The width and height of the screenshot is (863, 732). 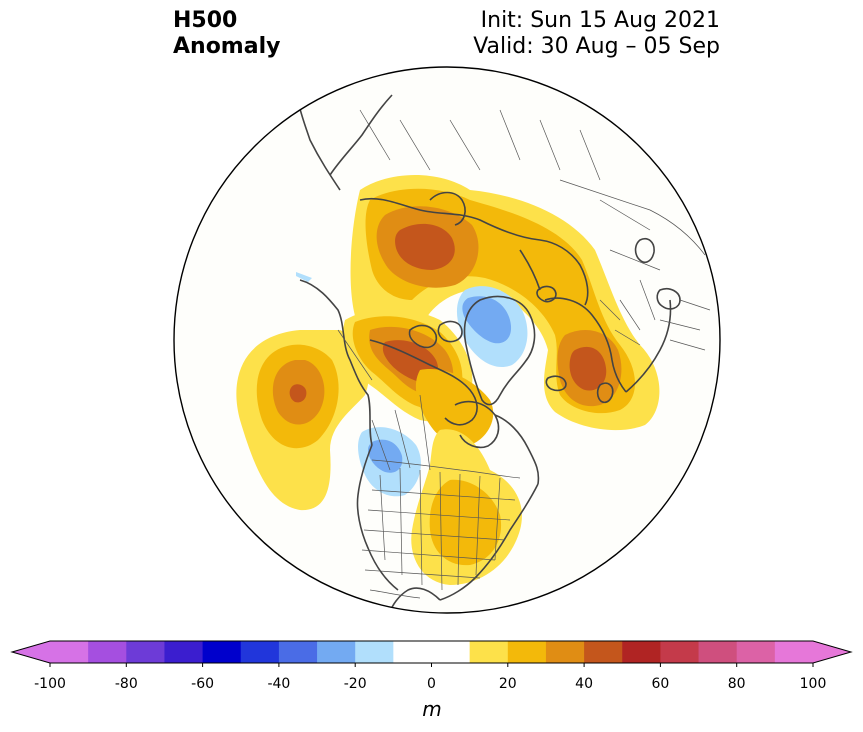 What do you see at coordinates (431, 665) in the screenshot?
I see `colorbar-ticks` at bounding box center [431, 665].